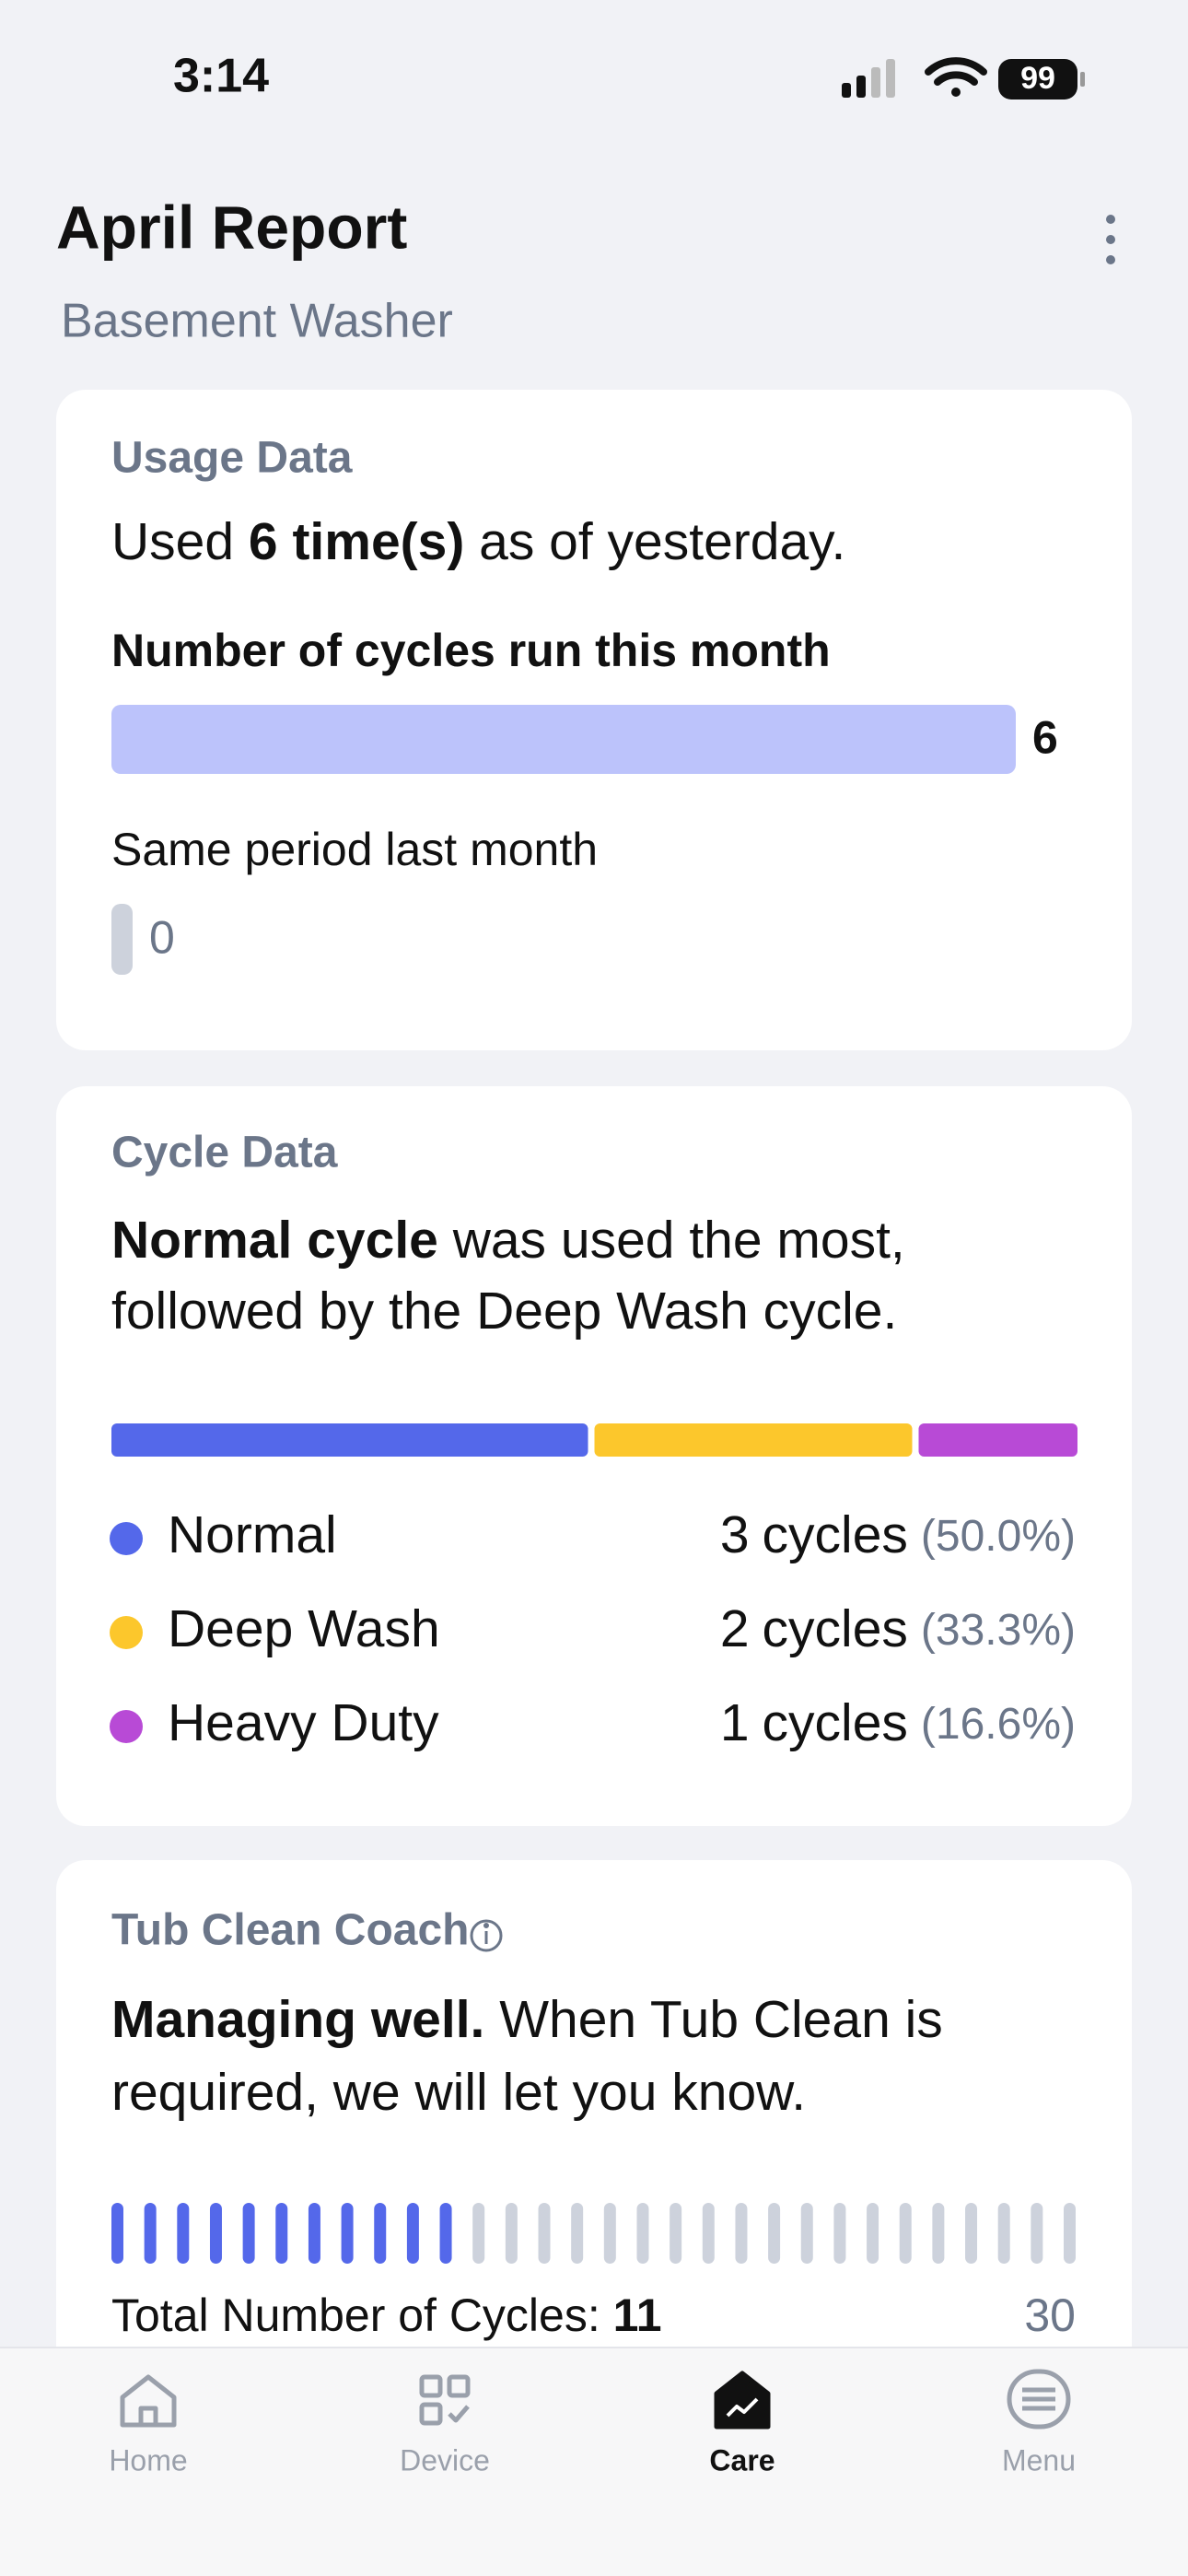 Image resolution: width=1188 pixels, height=2576 pixels. I want to click on status-time: 3:14, so click(221, 76).